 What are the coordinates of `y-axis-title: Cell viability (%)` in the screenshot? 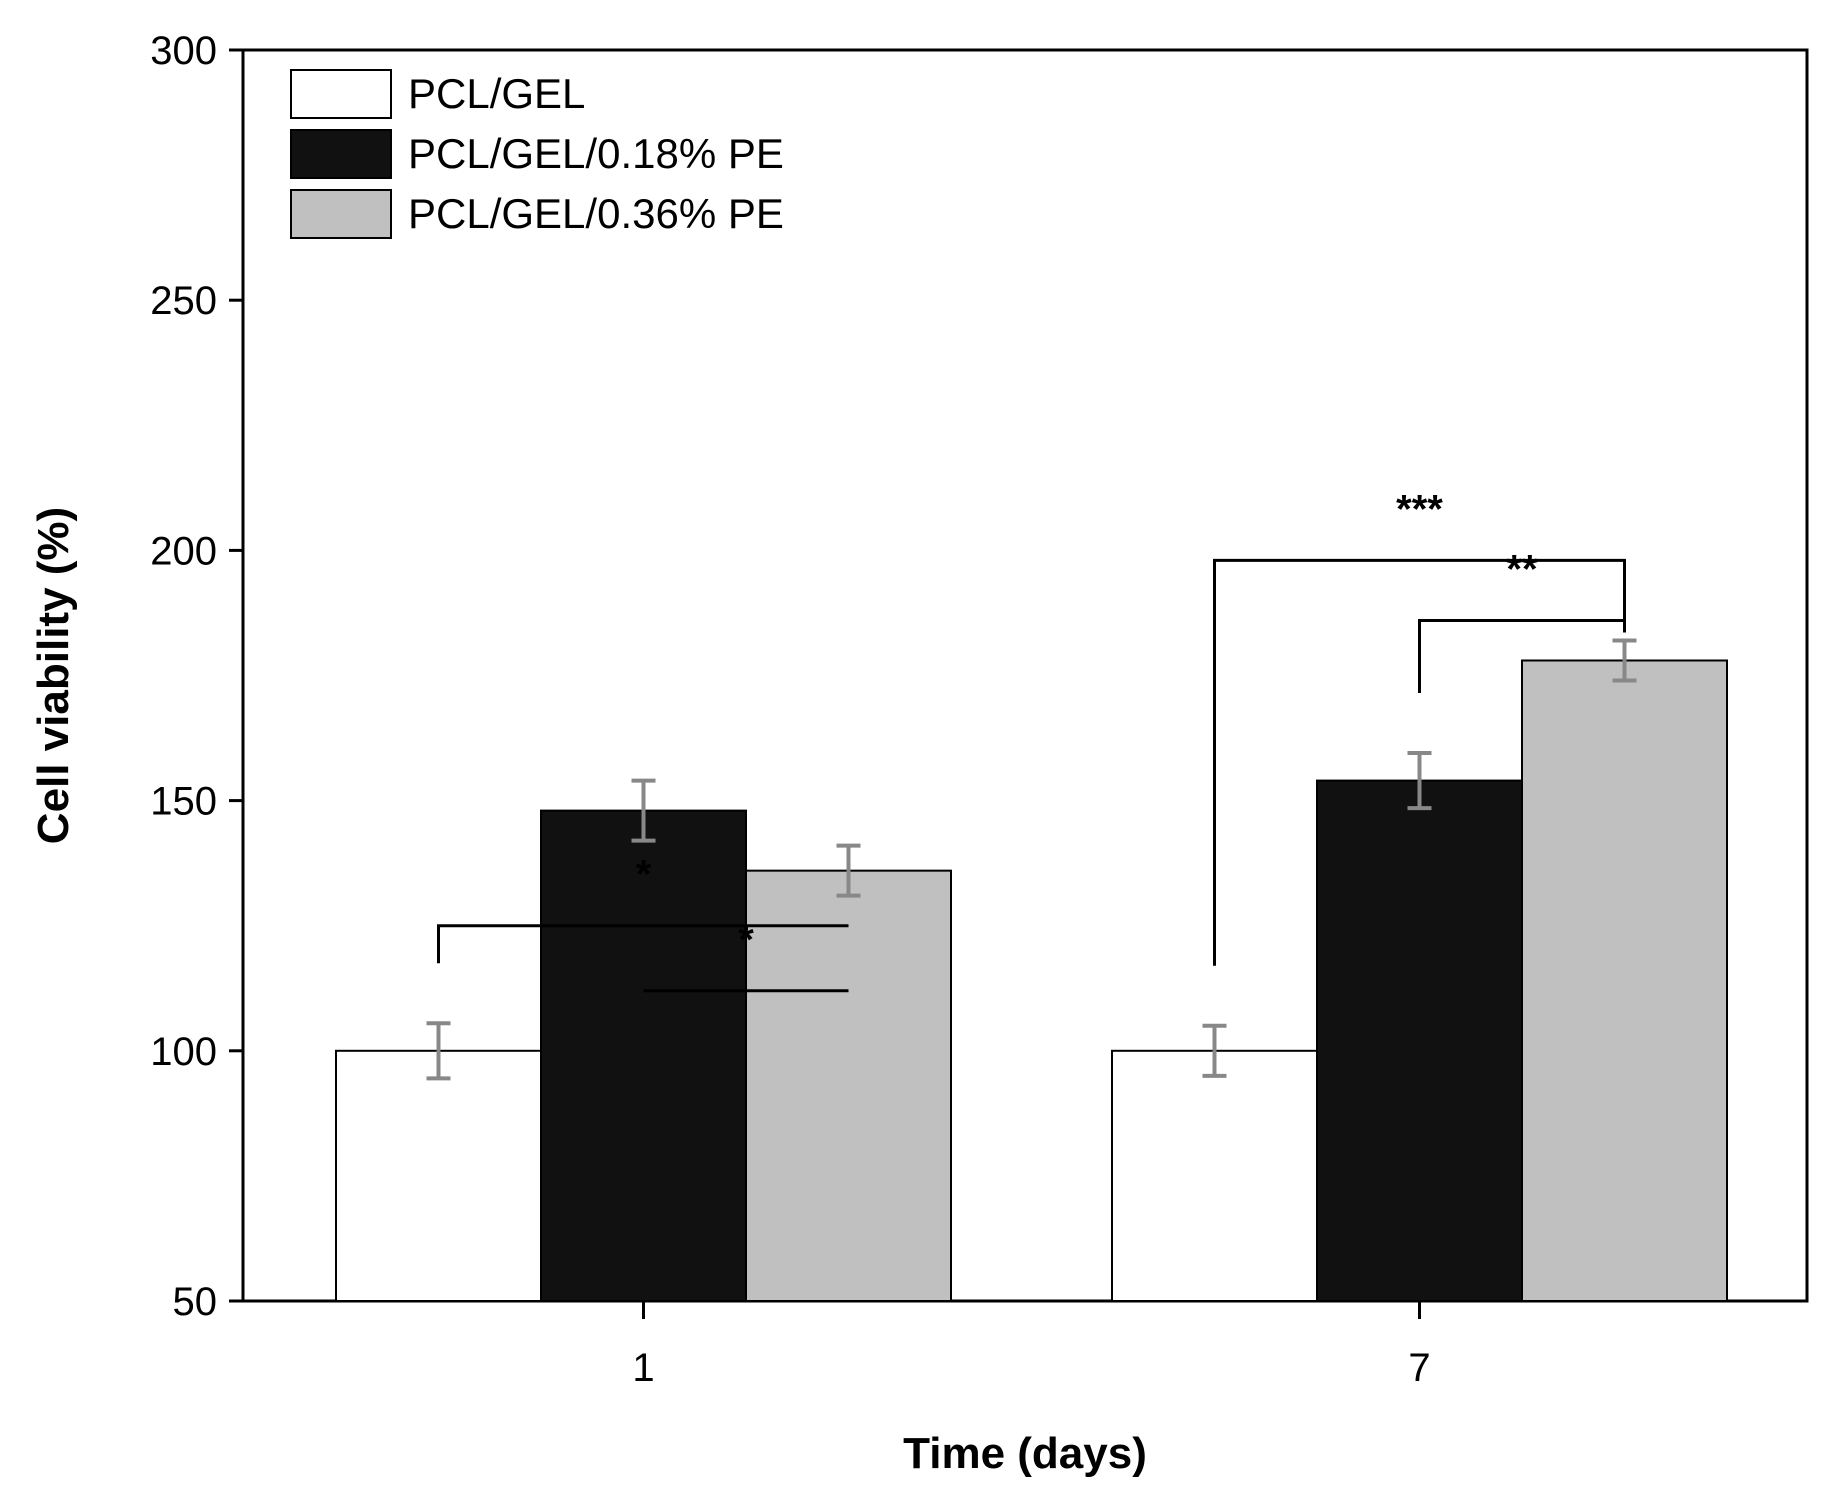 It's located at (53, 675).